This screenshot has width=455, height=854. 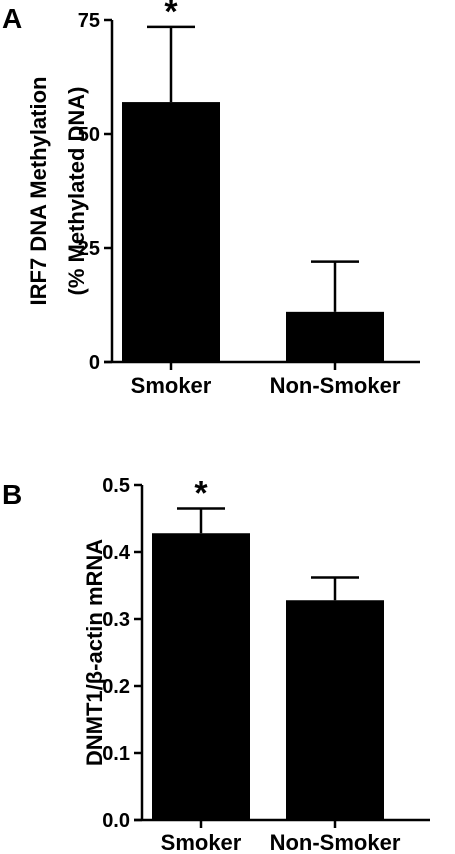 I want to click on y-axis-label: IRF7 DNA Methylation, so click(x=38, y=191).